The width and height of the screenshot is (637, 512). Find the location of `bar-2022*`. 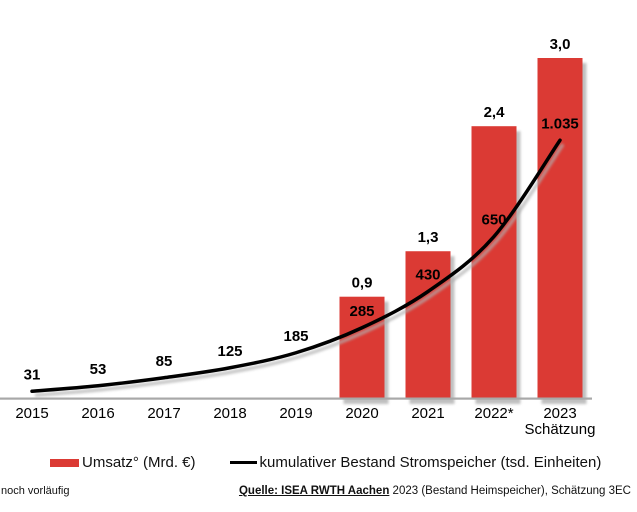

bar-2022* is located at coordinates (494, 262).